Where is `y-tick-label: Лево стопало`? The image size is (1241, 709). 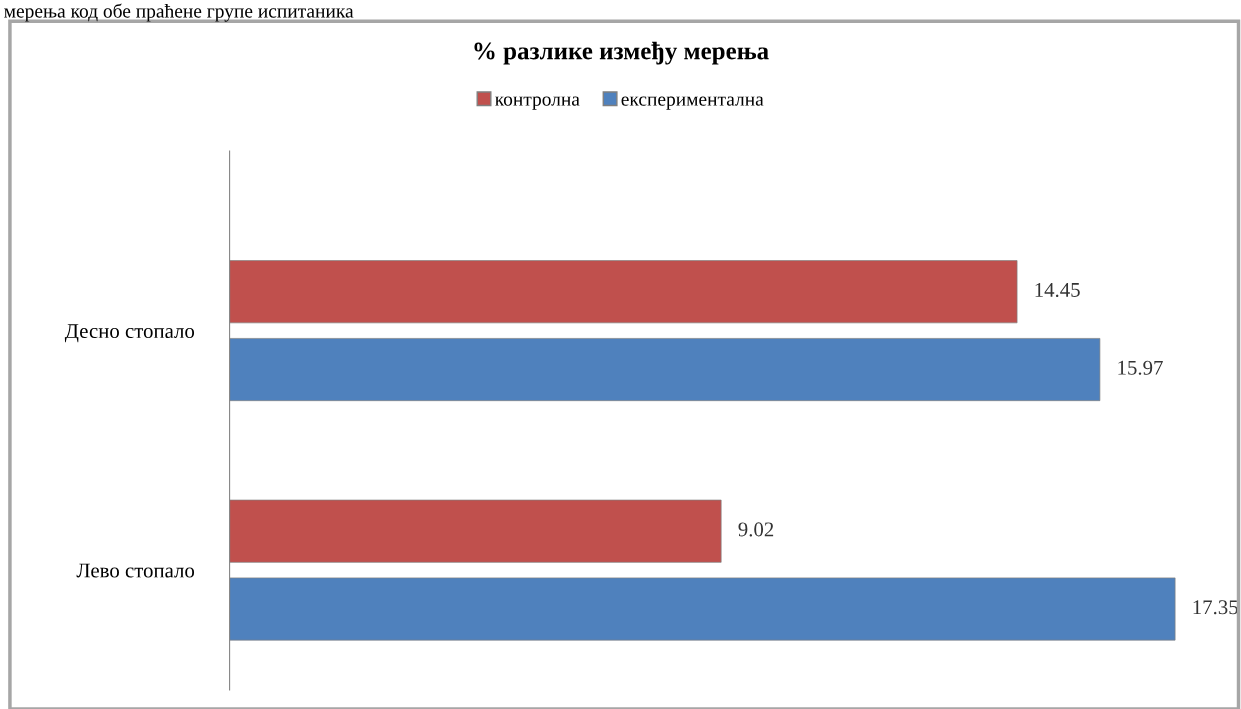
y-tick-label: Лево стопало is located at coordinates (135, 570).